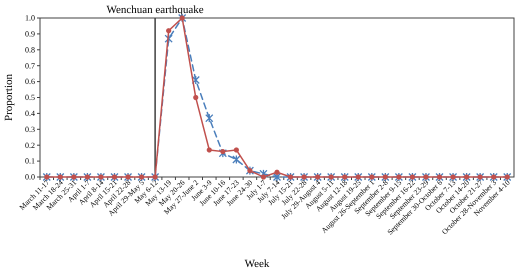  What do you see at coordinates (257, 264) in the screenshot?
I see `x-axis-title: Week` at bounding box center [257, 264].